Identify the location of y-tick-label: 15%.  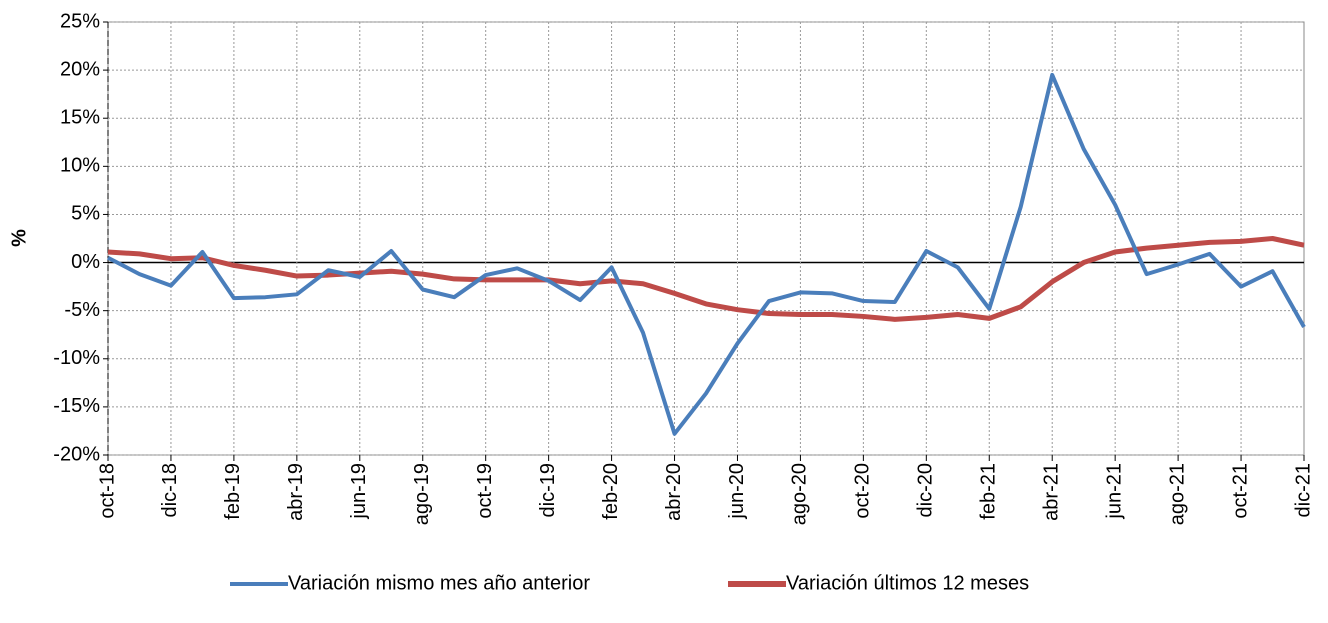
(80, 118).